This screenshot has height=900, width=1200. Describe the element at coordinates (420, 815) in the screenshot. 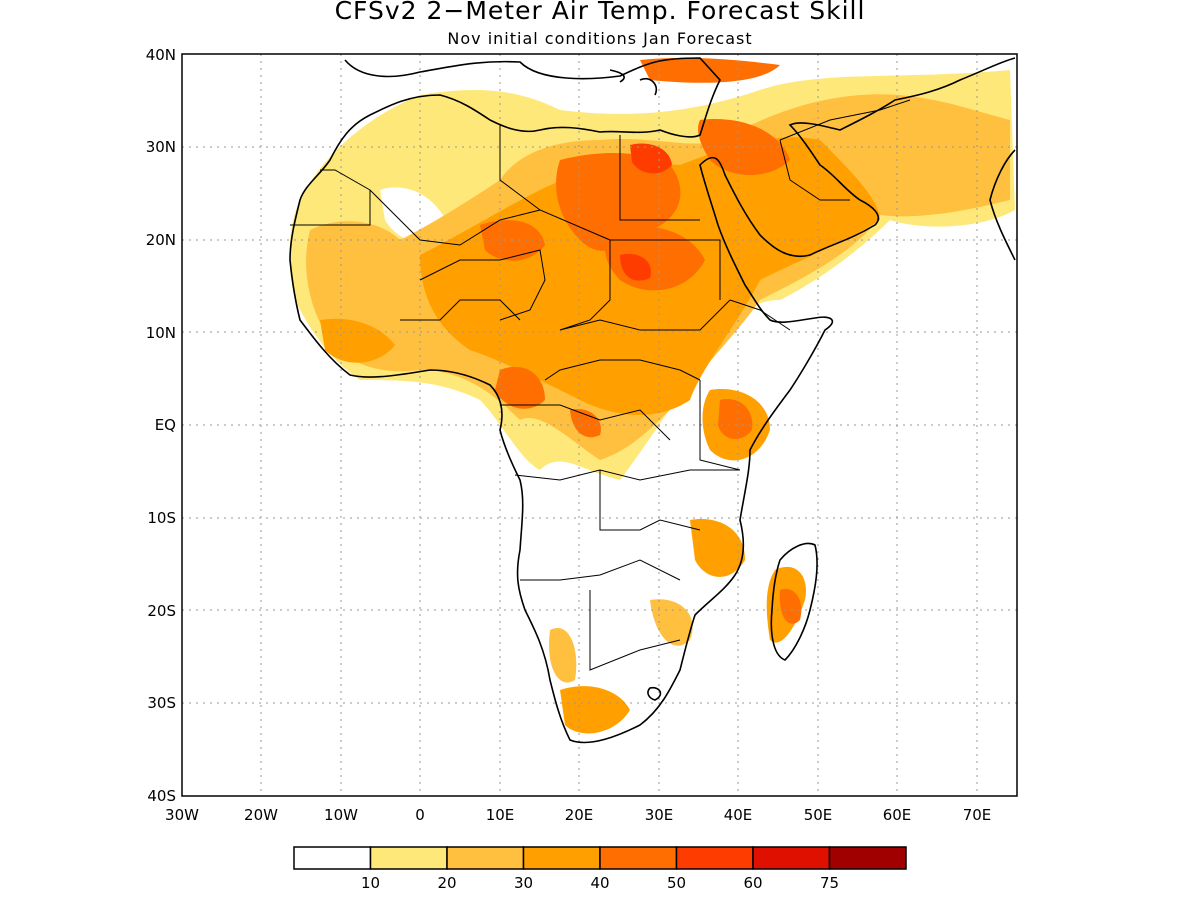

I see `lon-label: 0` at that location.